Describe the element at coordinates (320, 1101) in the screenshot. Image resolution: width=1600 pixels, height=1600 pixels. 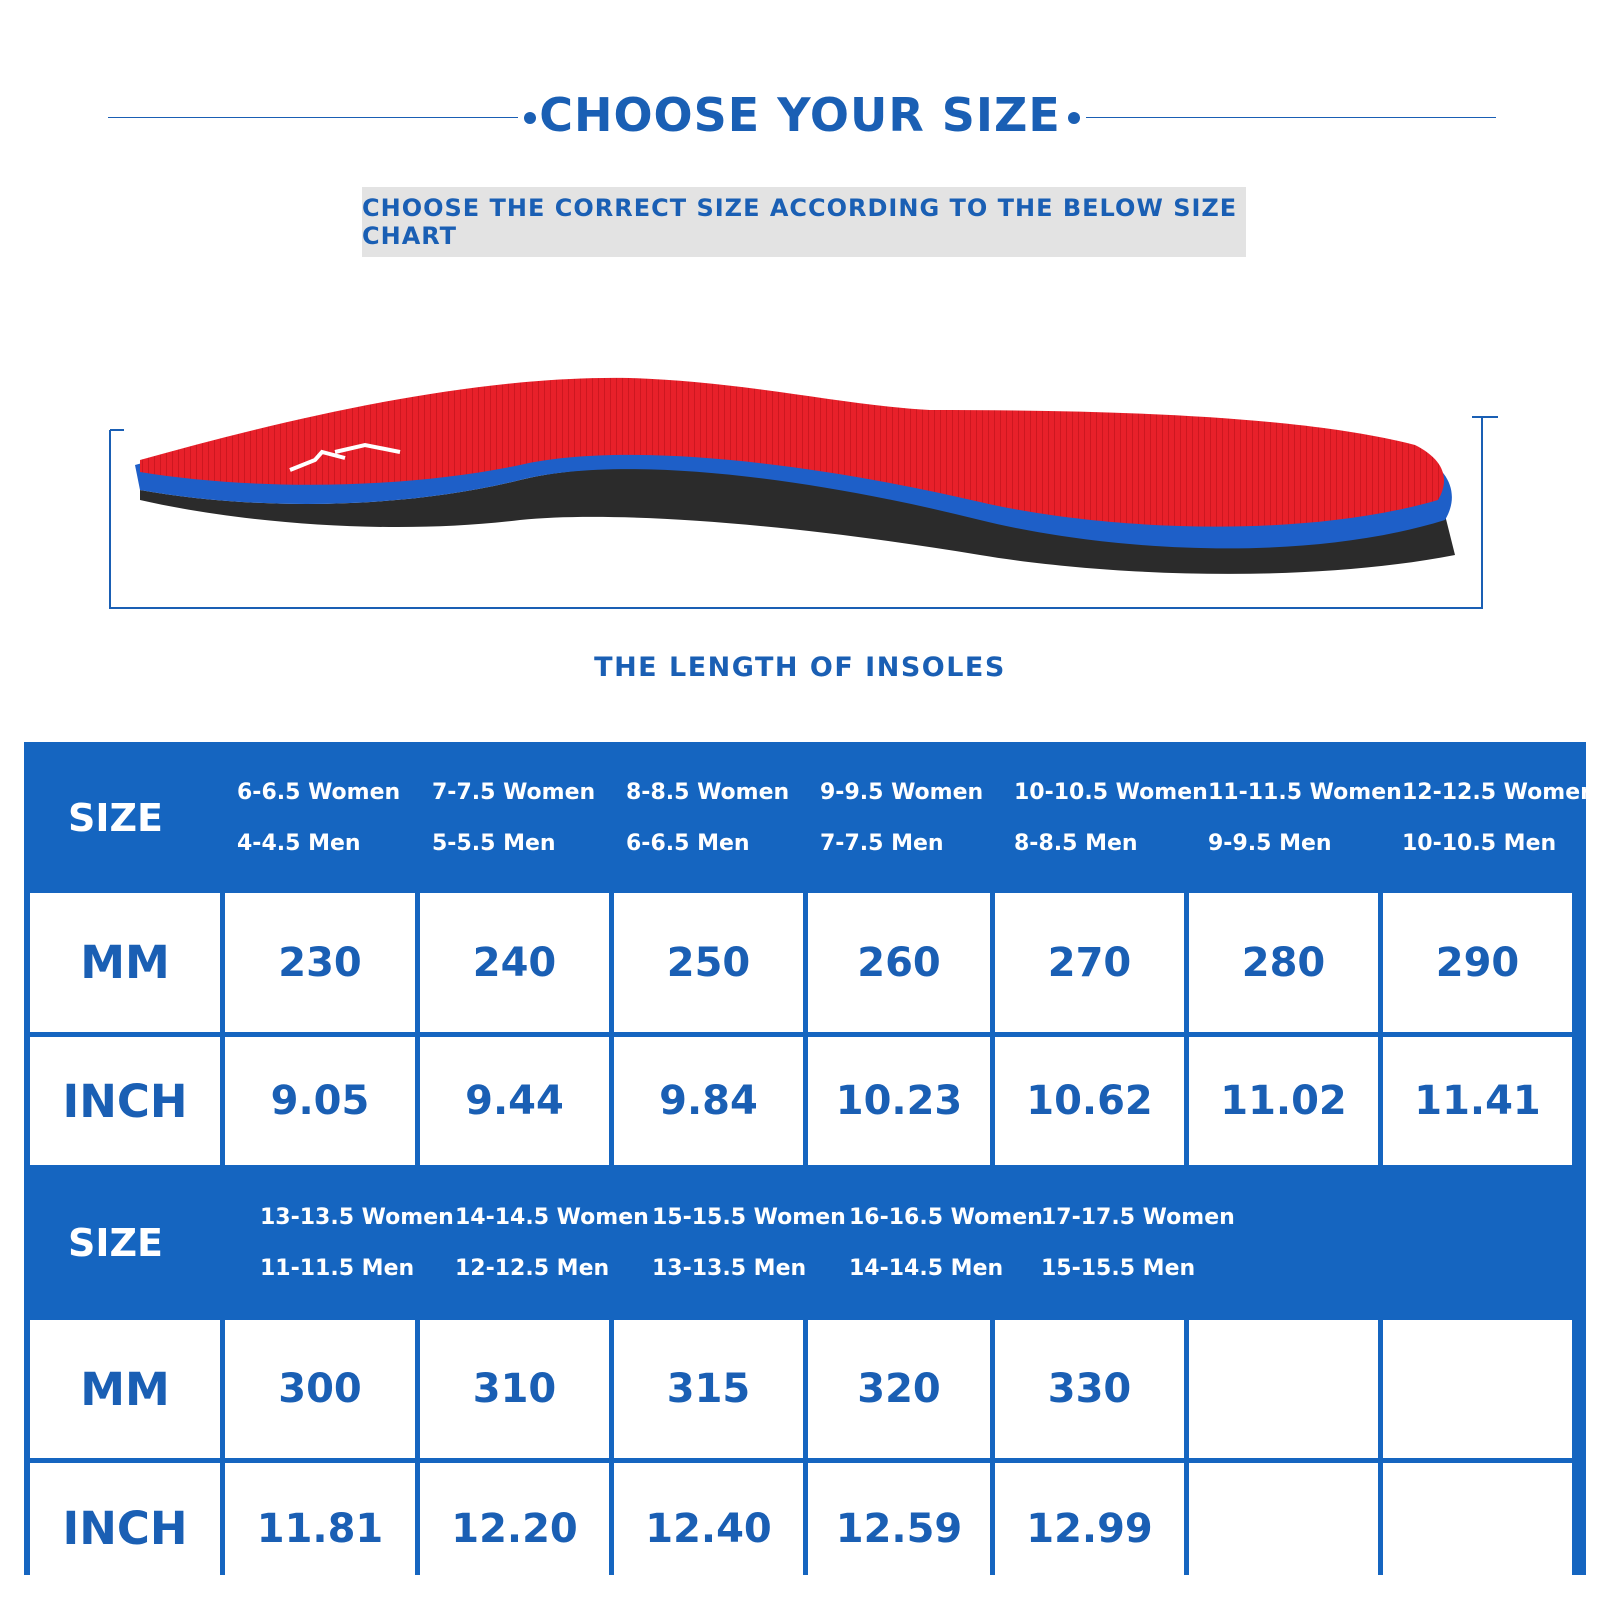
I see `inch-value: 9.05` at that location.